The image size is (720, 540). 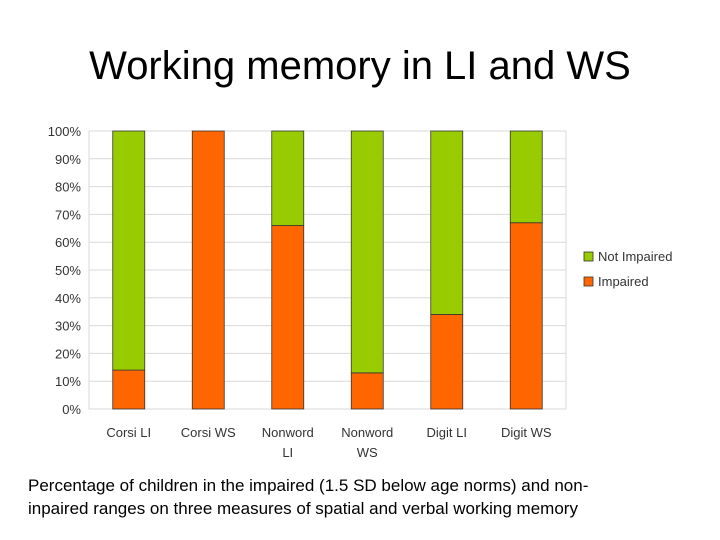 I want to click on y-tick-label: 20%, so click(x=68, y=353).